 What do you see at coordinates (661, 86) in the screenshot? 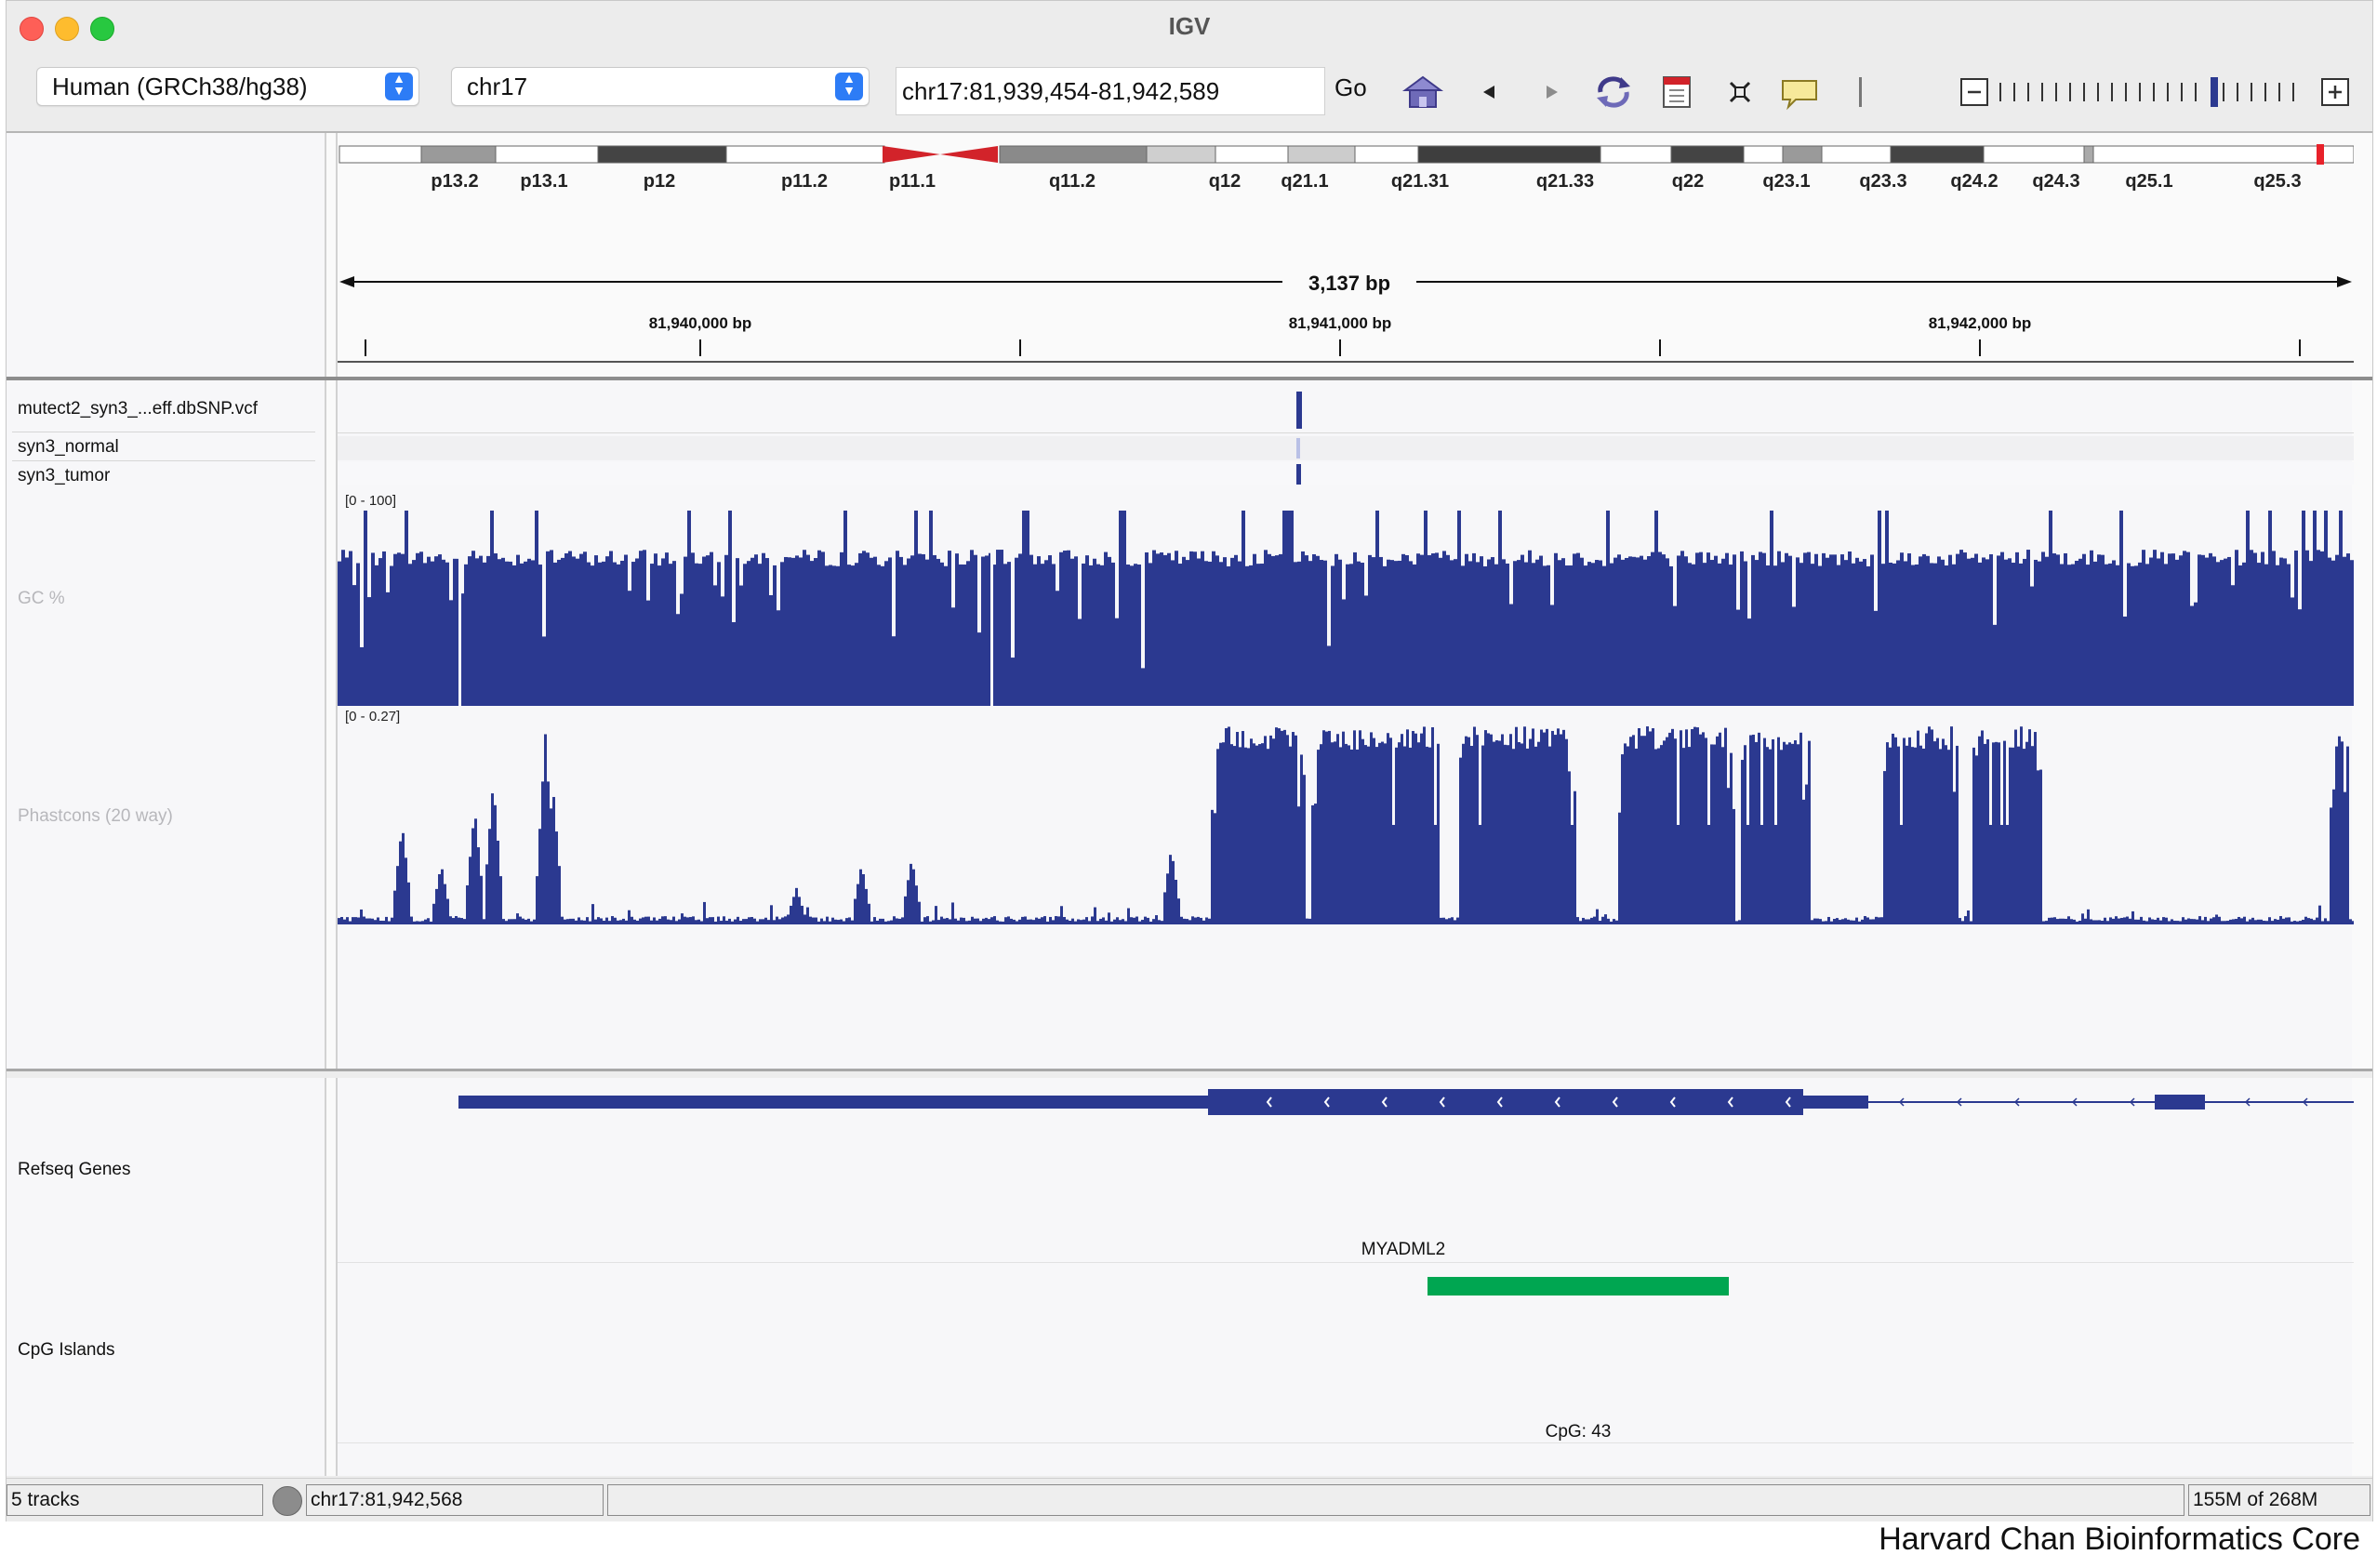
I see `chromosome-select: chr17 ▲ ▼` at bounding box center [661, 86].